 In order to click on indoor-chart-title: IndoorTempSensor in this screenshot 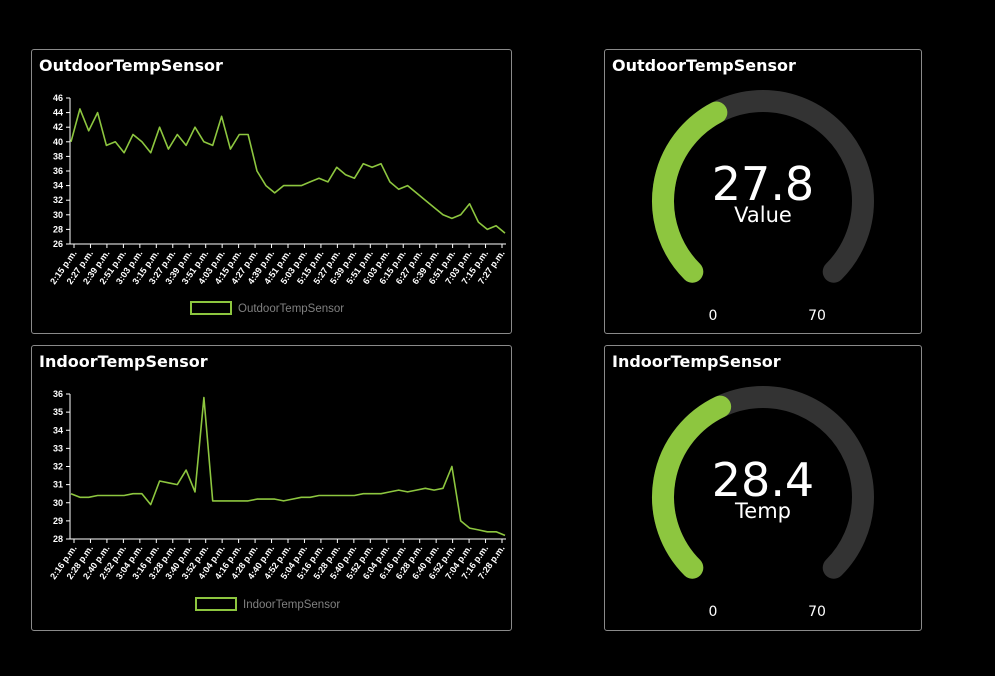, I will do `click(123, 361)`.